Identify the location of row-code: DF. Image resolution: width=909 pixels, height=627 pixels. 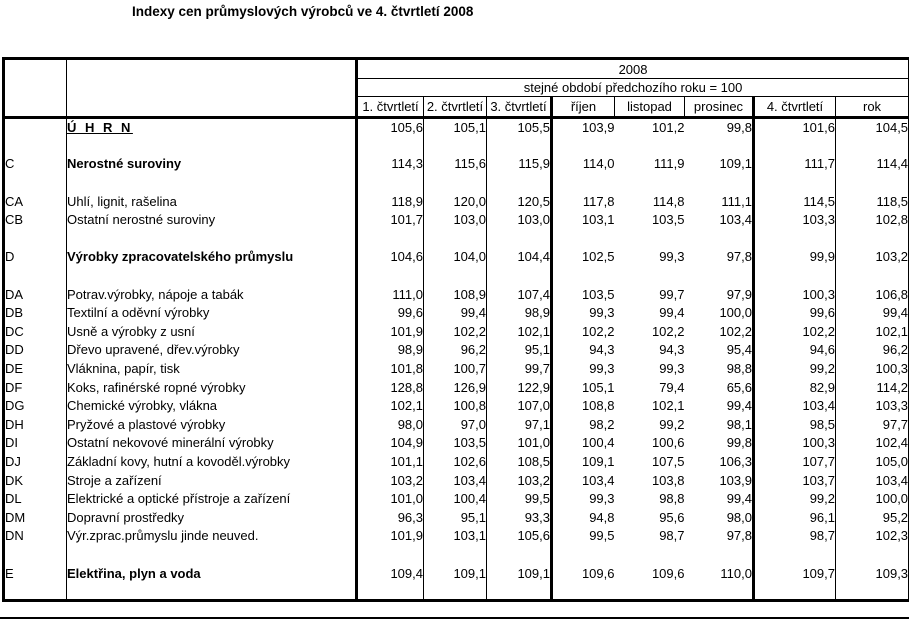
(35, 387).